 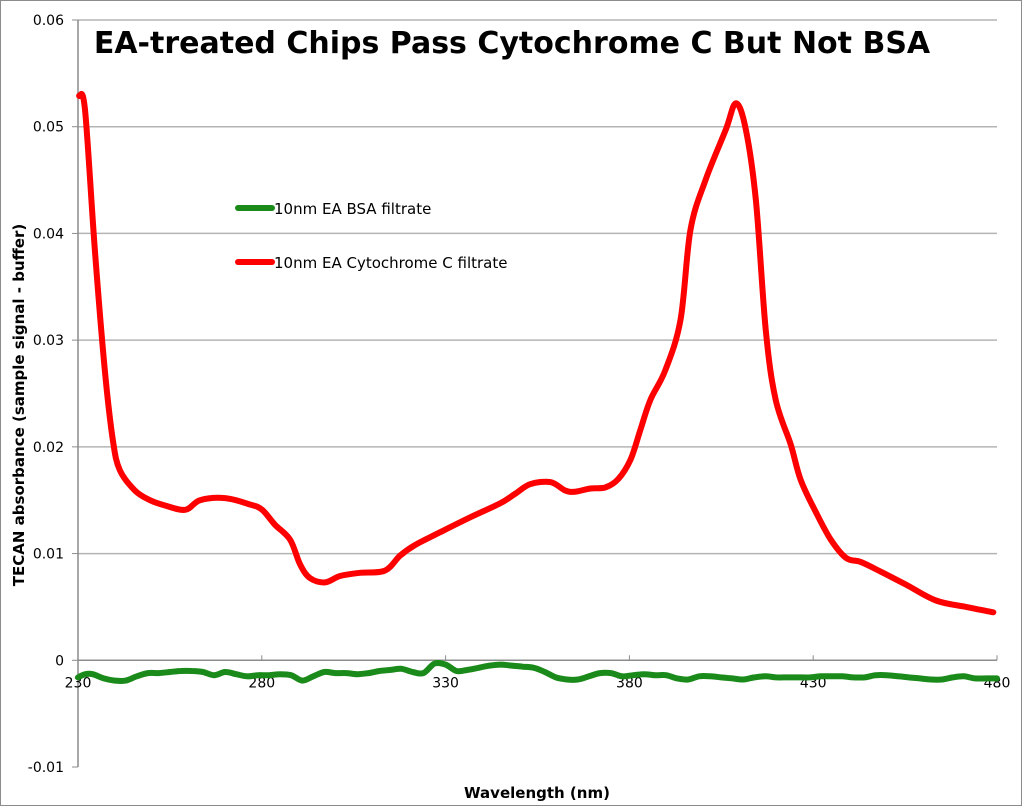 What do you see at coordinates (538, 683) in the screenshot?
I see `x-tick-labels: 230 280 330 380 430 480` at bounding box center [538, 683].